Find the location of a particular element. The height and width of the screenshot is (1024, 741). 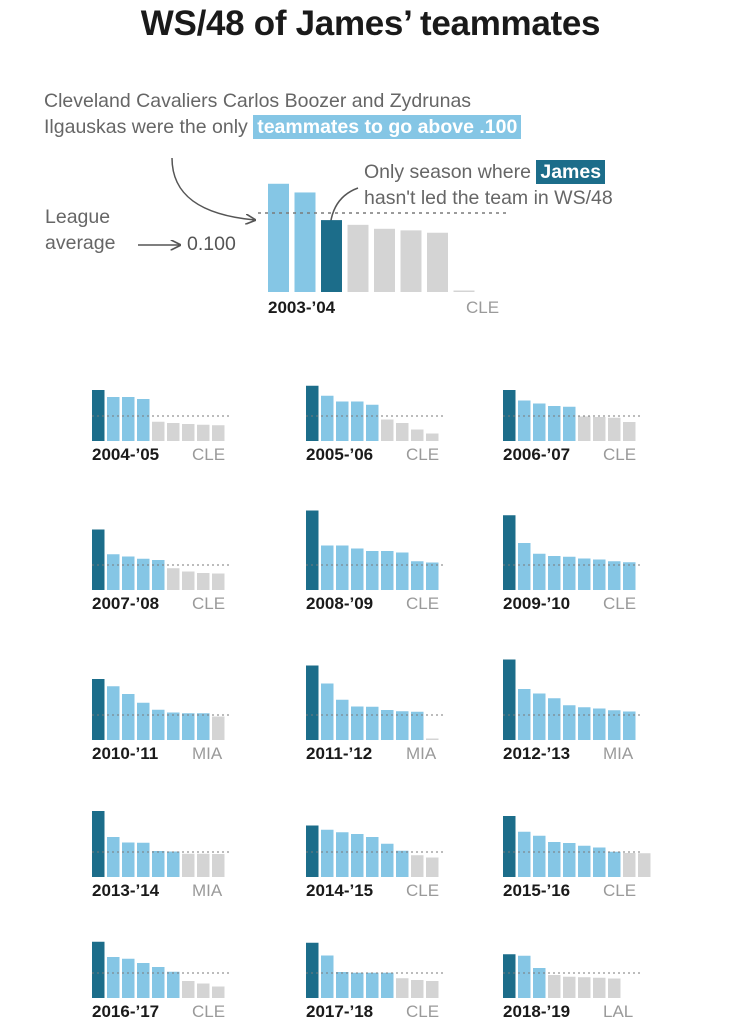

season-label: 2008-’09 is located at coordinates (340, 603).